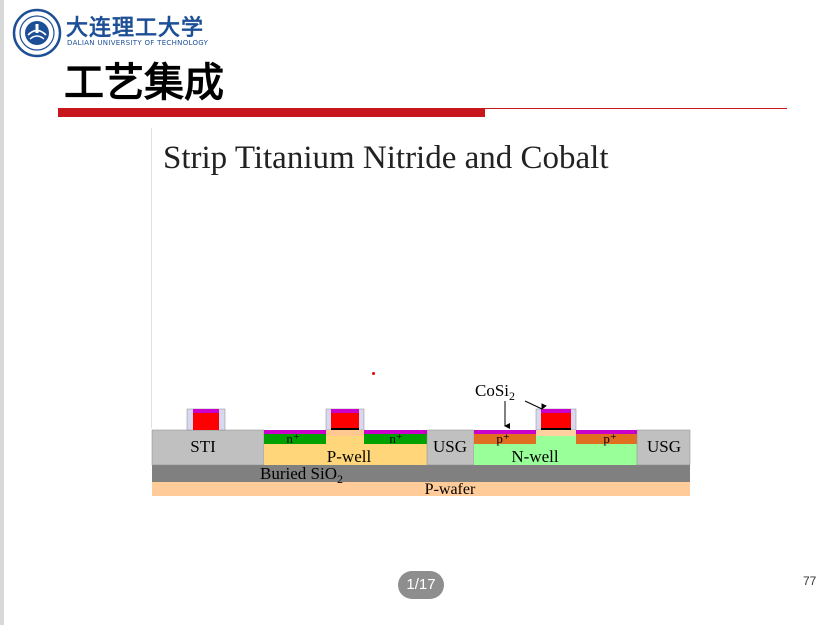  I want to click on laser-pointer-dot, so click(373, 373).